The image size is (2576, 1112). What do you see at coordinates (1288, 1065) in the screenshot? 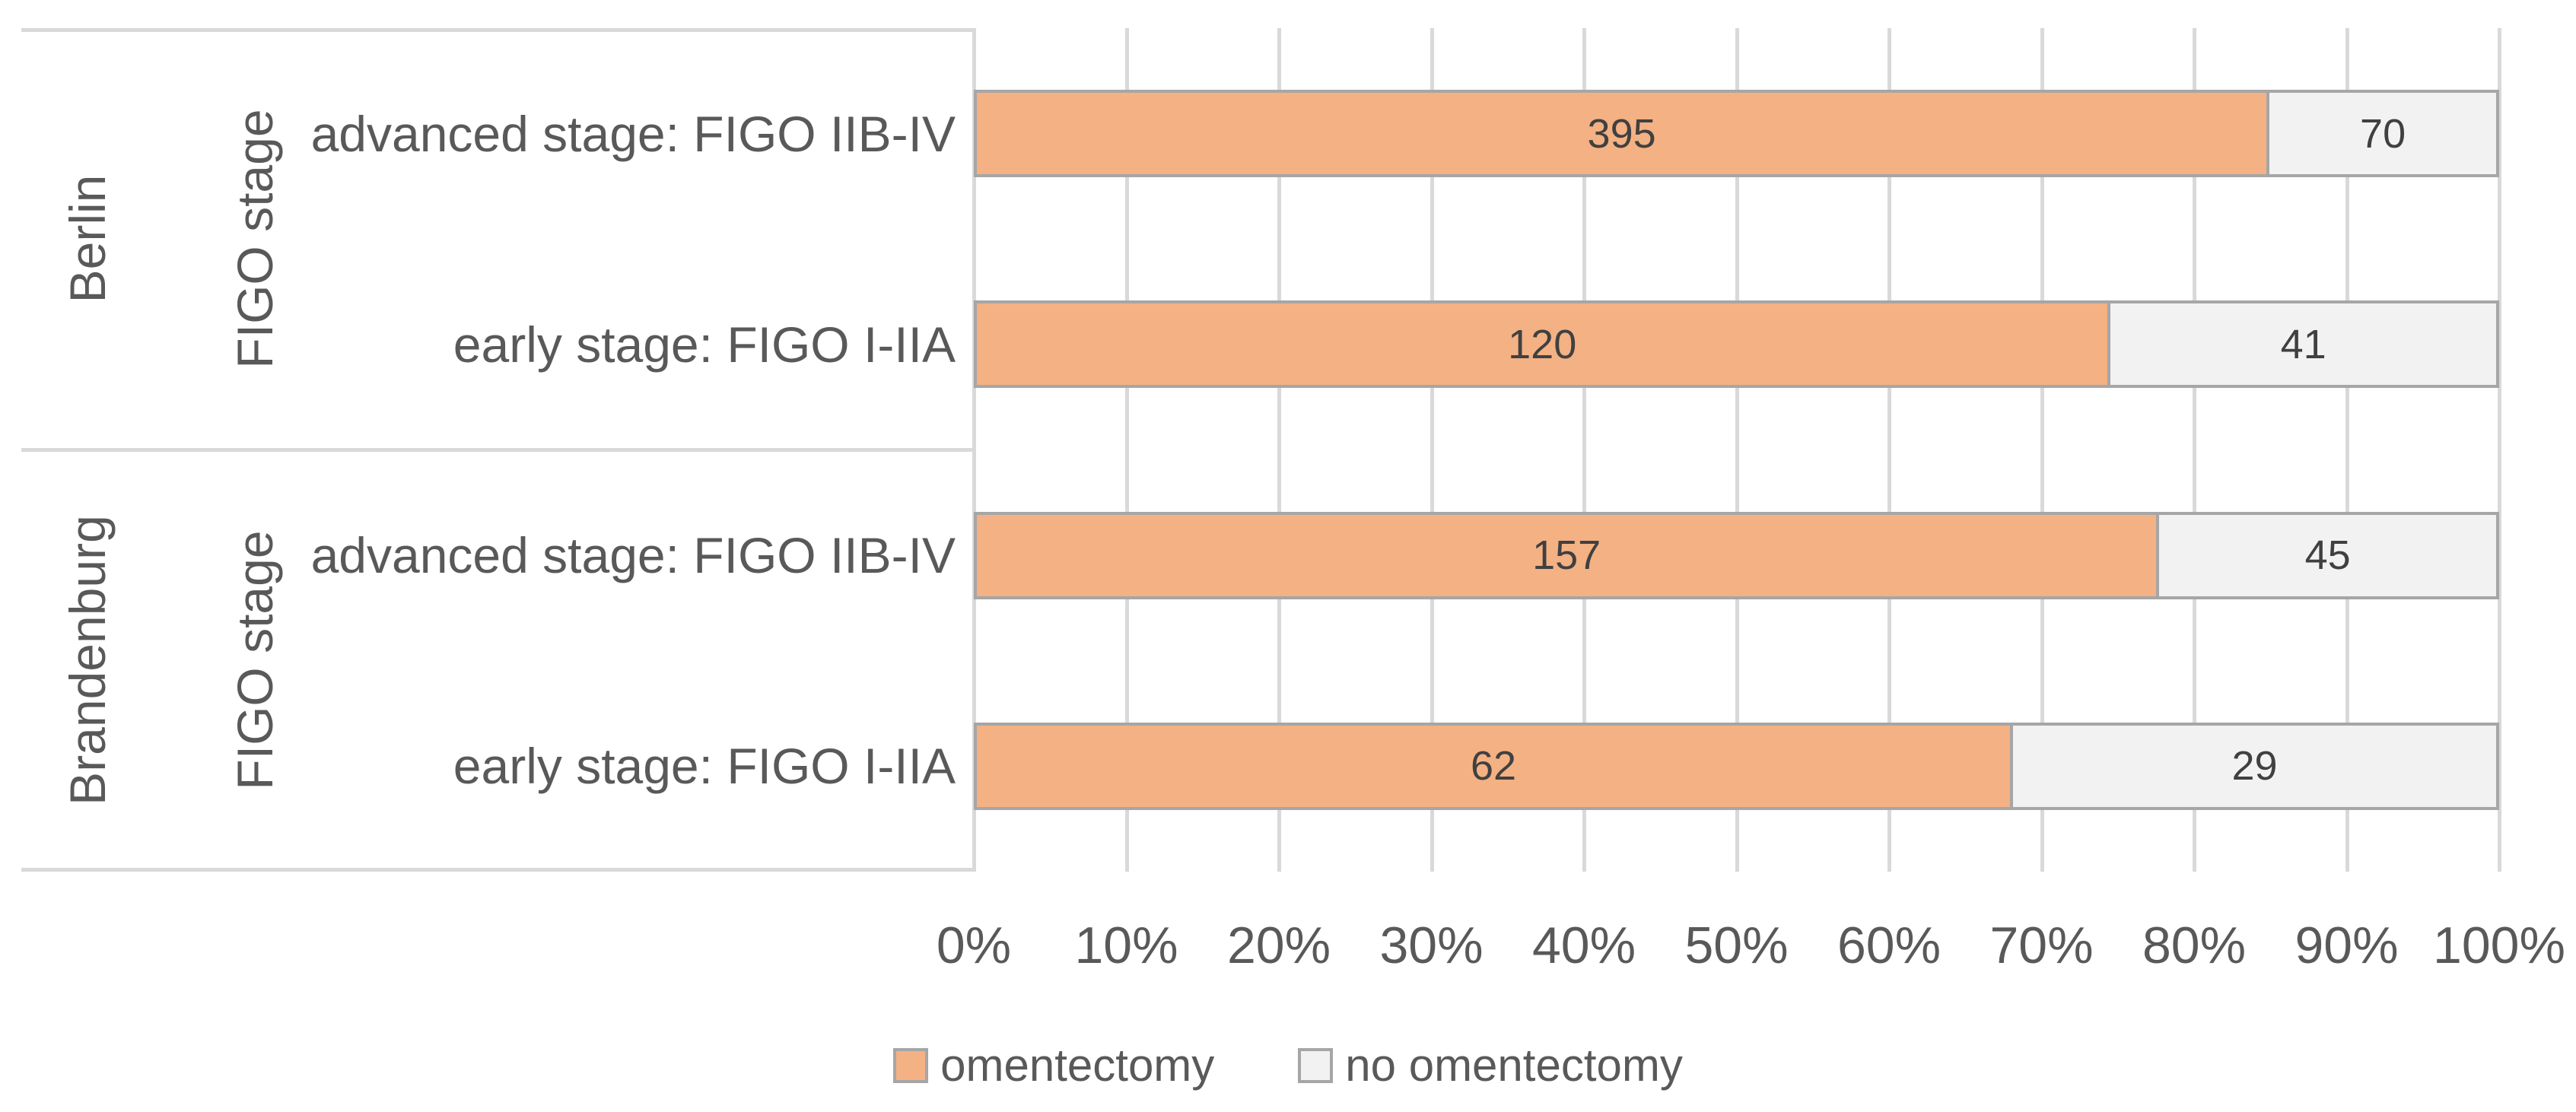
I see `chart-legend: omentectomy no omentectomy` at bounding box center [1288, 1065].